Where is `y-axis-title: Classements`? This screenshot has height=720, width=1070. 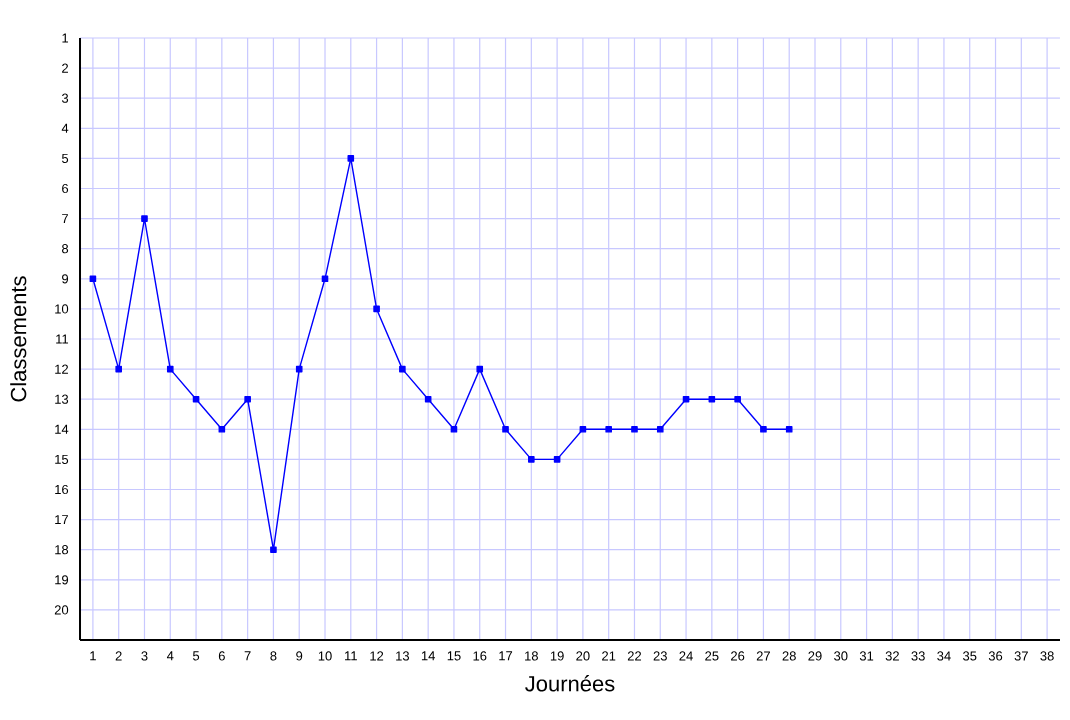
y-axis-title: Classements is located at coordinates (18, 339).